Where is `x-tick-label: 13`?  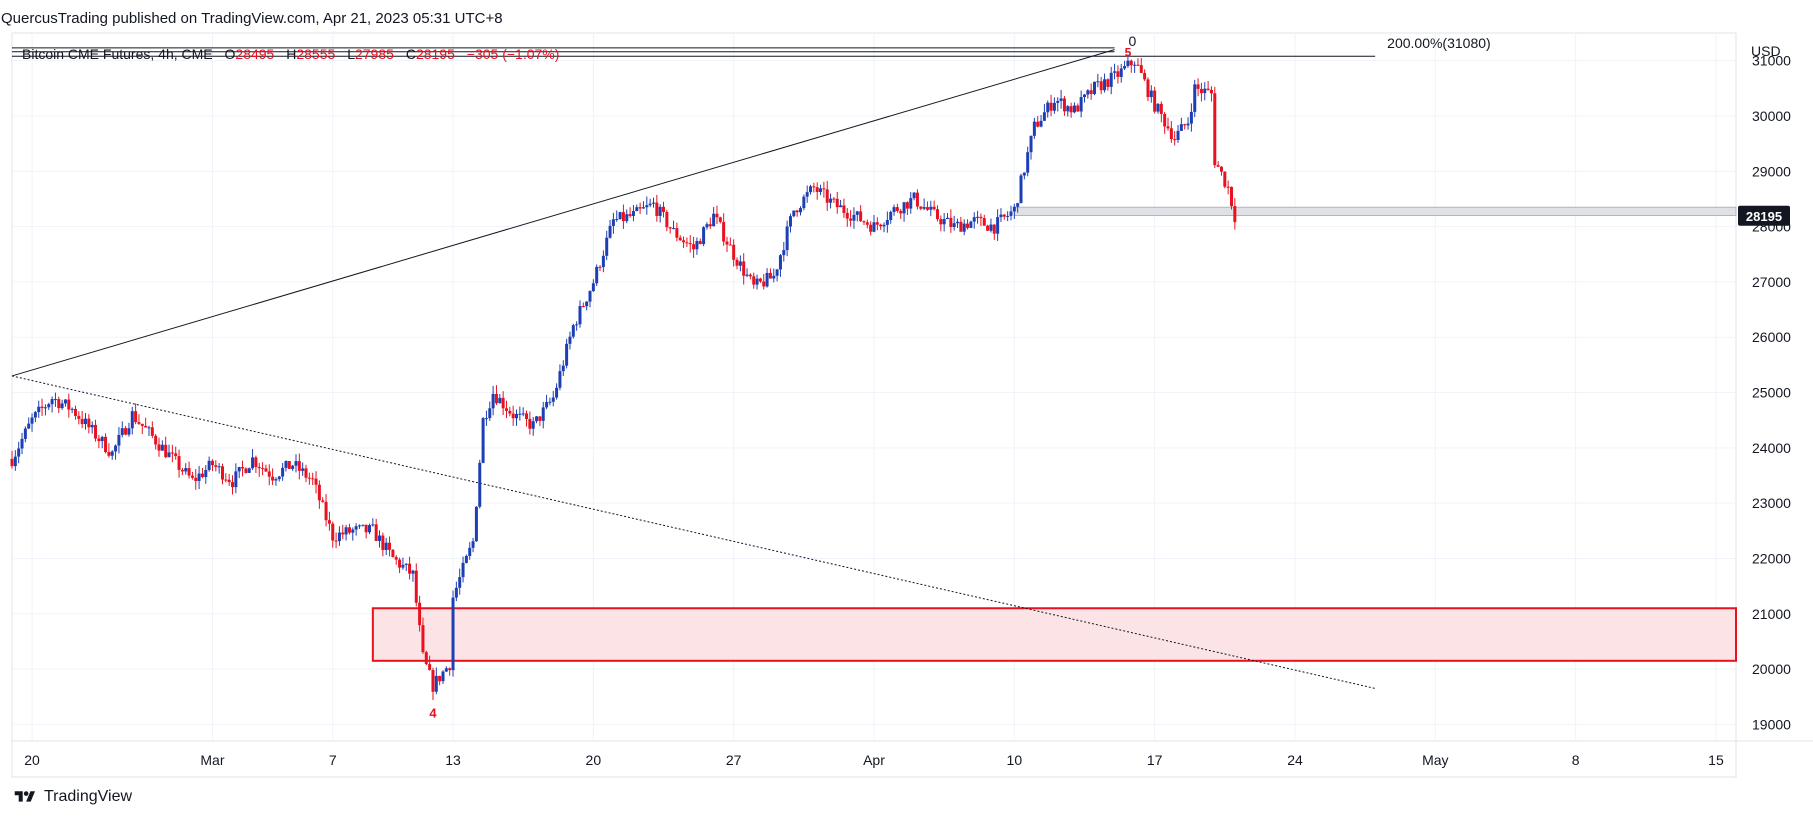 x-tick-label: 13 is located at coordinates (453, 760).